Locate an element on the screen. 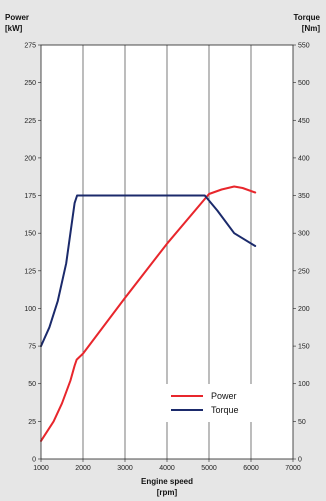 This screenshot has width=326, height=501. legend-box is located at coordinates (211, 403).